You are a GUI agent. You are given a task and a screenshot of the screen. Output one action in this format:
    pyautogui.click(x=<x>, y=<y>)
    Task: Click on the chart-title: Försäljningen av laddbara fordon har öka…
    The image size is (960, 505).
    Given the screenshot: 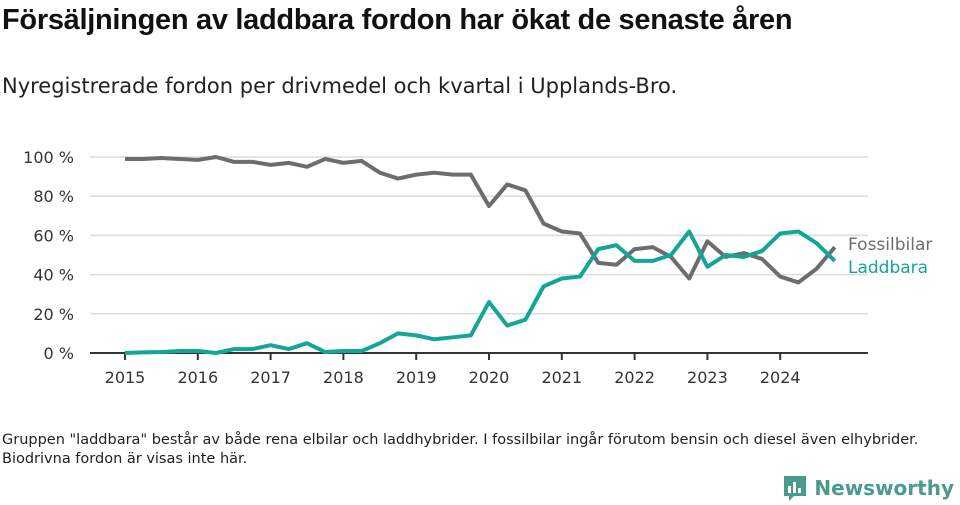 What is the action you would take?
    pyautogui.click(x=397, y=20)
    